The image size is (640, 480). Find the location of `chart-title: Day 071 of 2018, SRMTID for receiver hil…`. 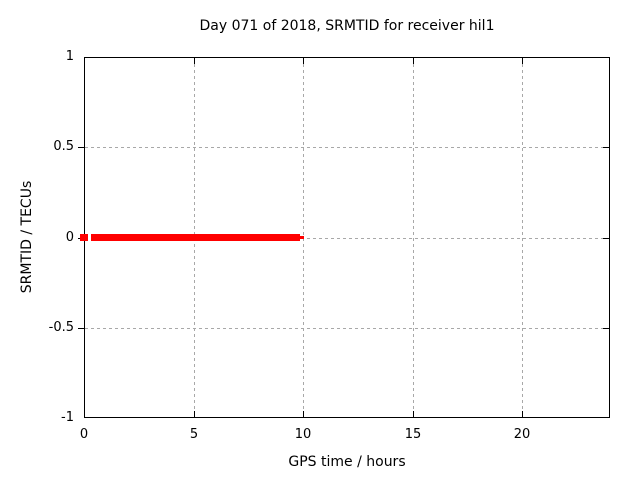

chart-title: Day 071 of 2018, SRMTID for receiver hil… is located at coordinates (347, 26).